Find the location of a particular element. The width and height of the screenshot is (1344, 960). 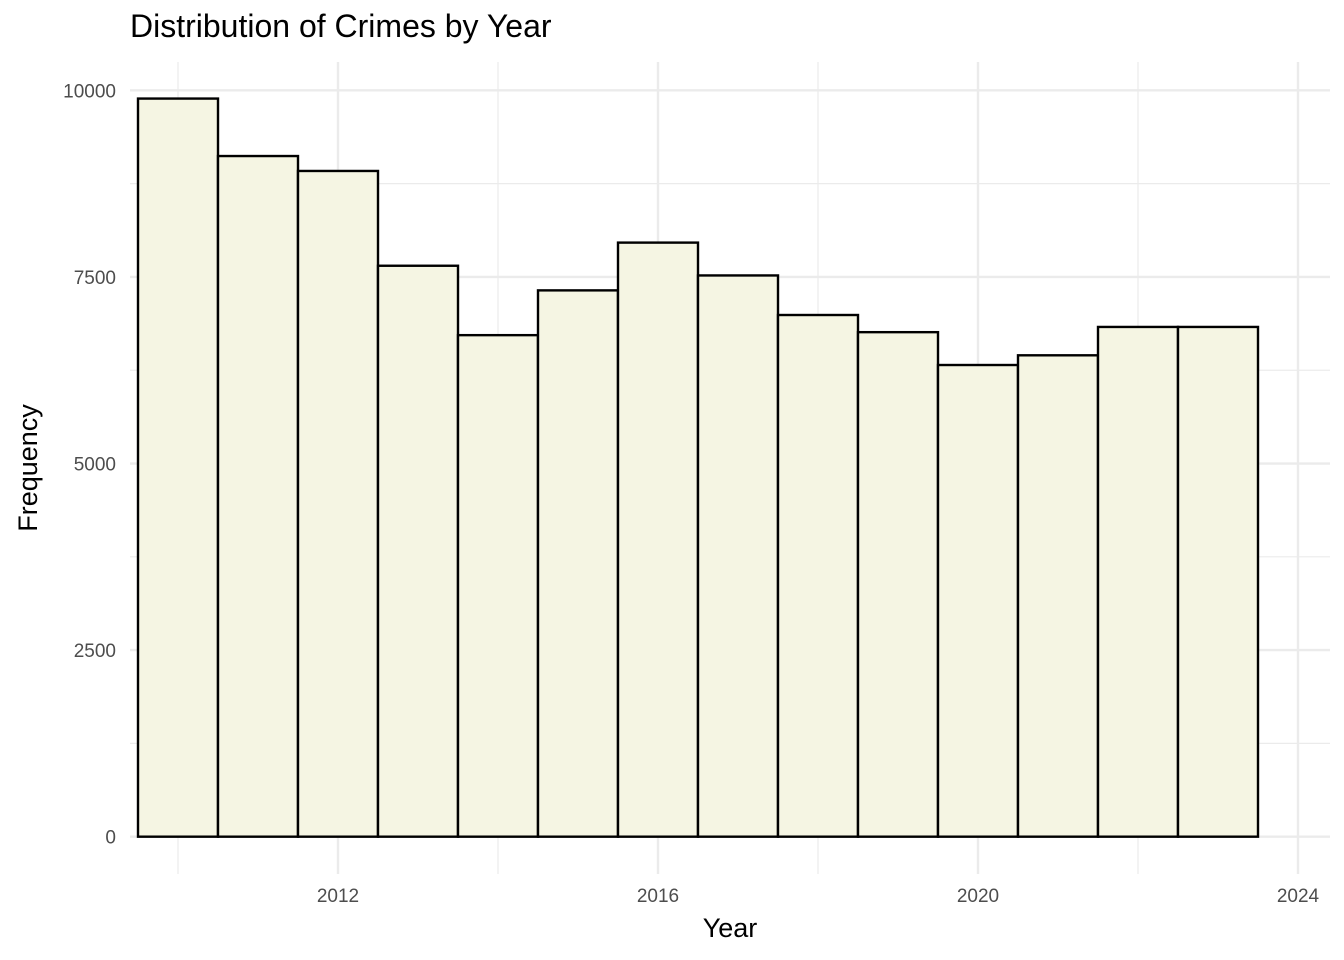

x-axis-title: Year is located at coordinates (730, 928).